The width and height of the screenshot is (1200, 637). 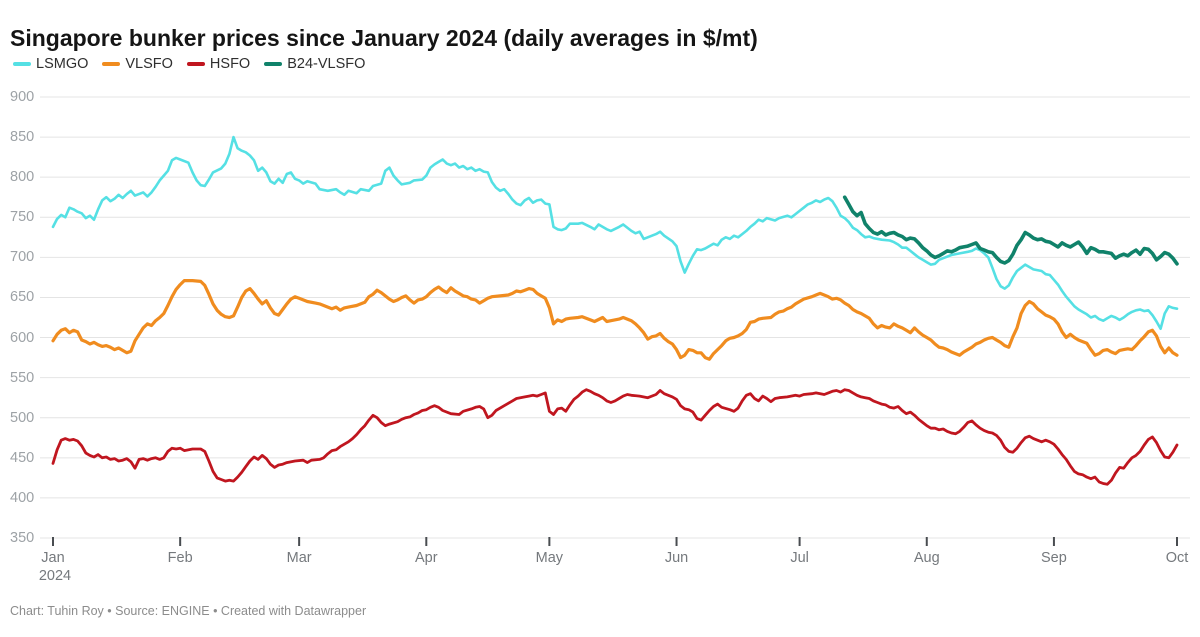 What do you see at coordinates (55, 576) in the screenshot?
I see `x-axis-year-label: 2024` at bounding box center [55, 576].